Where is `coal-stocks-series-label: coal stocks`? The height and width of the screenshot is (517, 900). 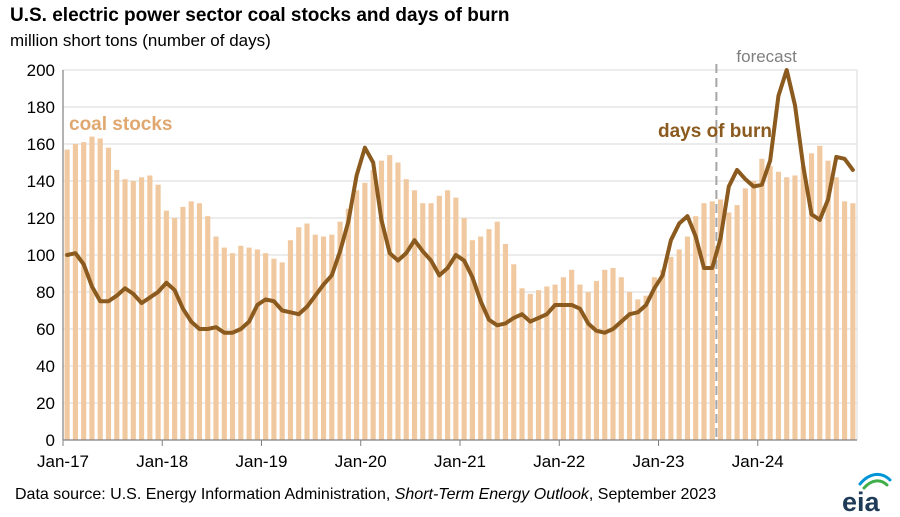
coal-stocks-series-label: coal stocks is located at coordinates (121, 124).